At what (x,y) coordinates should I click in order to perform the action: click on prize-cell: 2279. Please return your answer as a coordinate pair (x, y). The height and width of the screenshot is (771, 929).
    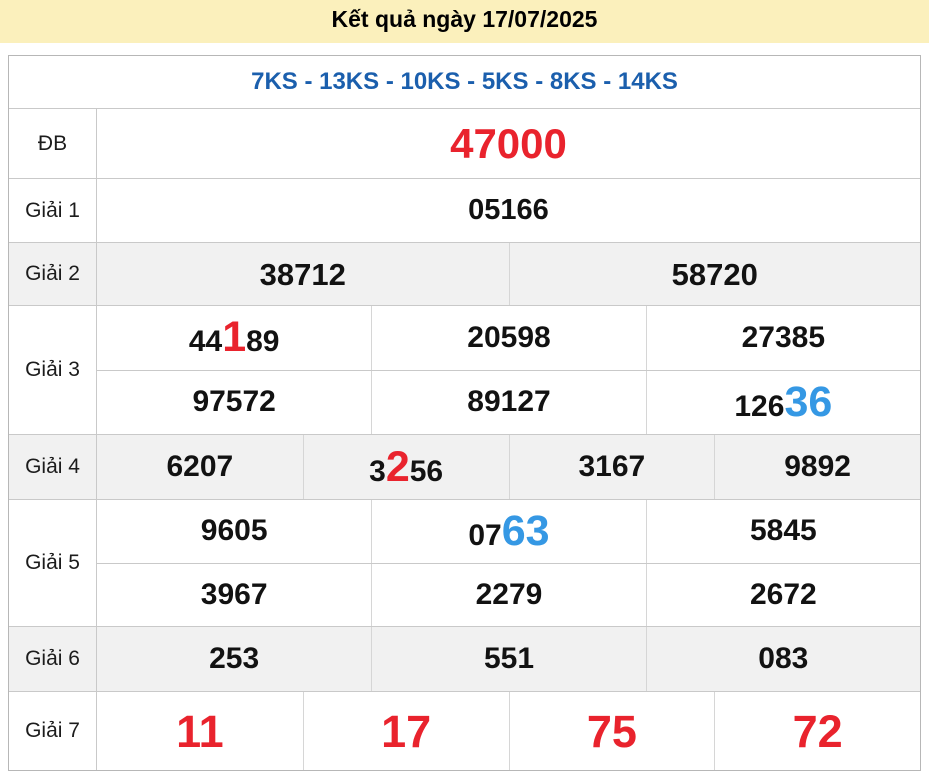
    Looking at the image, I should click on (508, 594).